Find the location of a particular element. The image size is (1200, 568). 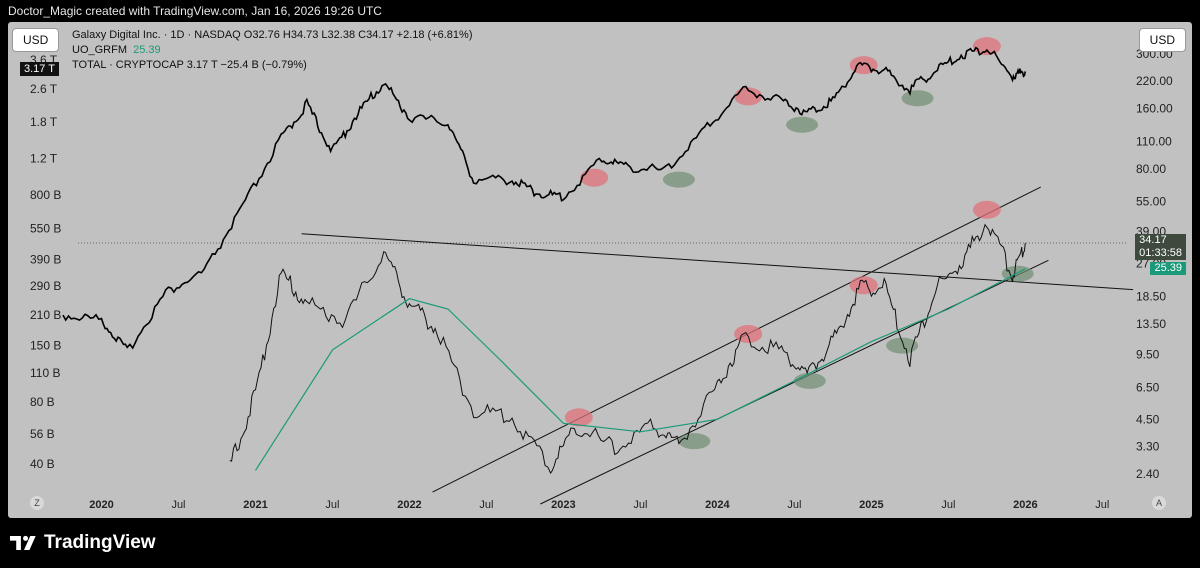

x-axis-tick-label: 2025 is located at coordinates (871, 505).